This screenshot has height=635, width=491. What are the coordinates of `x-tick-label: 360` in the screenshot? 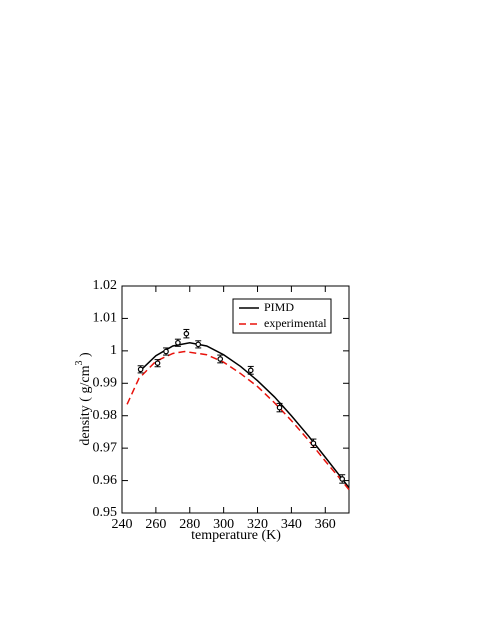 It's located at (325, 524).